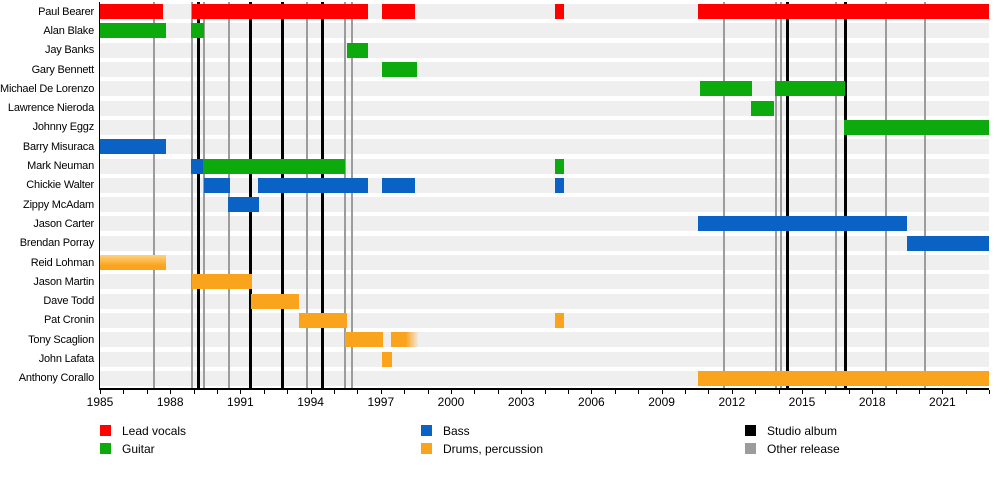 The height and width of the screenshot is (483, 1000). Describe the element at coordinates (62, 262) in the screenshot. I see `member-label: Reid Lohman` at that location.